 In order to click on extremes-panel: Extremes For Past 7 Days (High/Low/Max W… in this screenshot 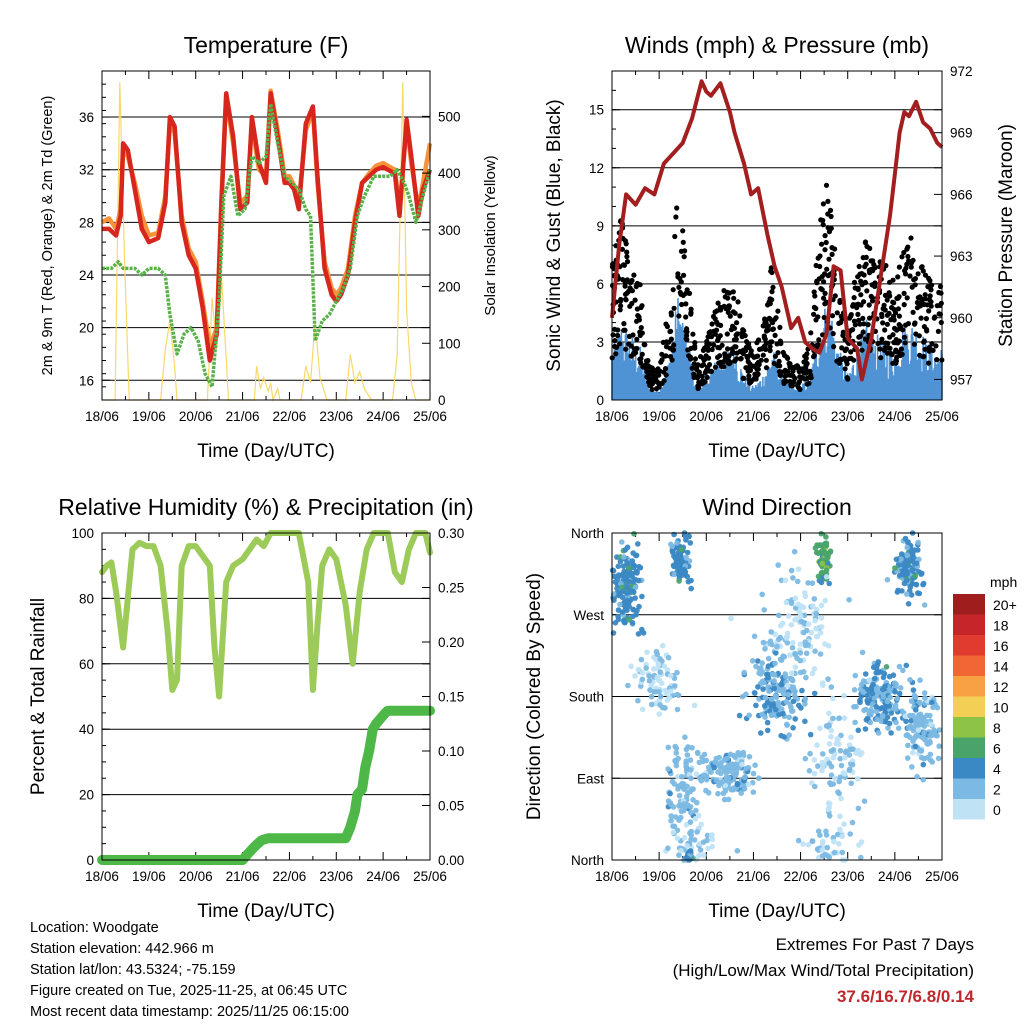, I will do `click(823, 971)`.